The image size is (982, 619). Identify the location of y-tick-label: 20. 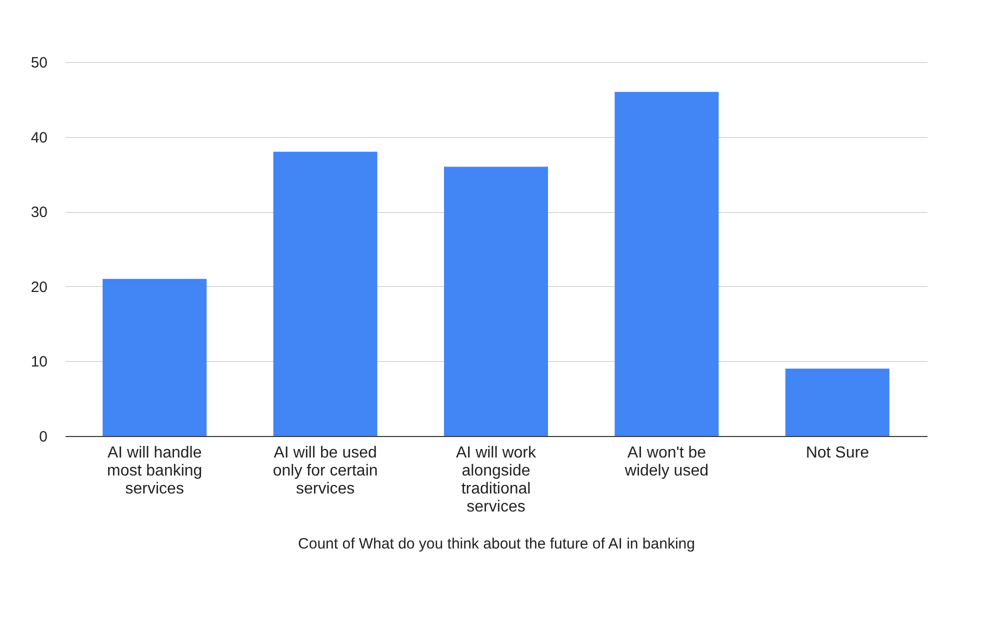
(39, 287).